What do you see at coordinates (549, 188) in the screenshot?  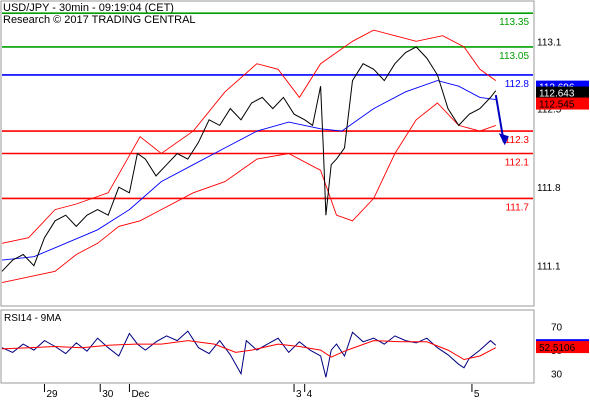 I see `price-tick-111.8: 111.8` at bounding box center [549, 188].